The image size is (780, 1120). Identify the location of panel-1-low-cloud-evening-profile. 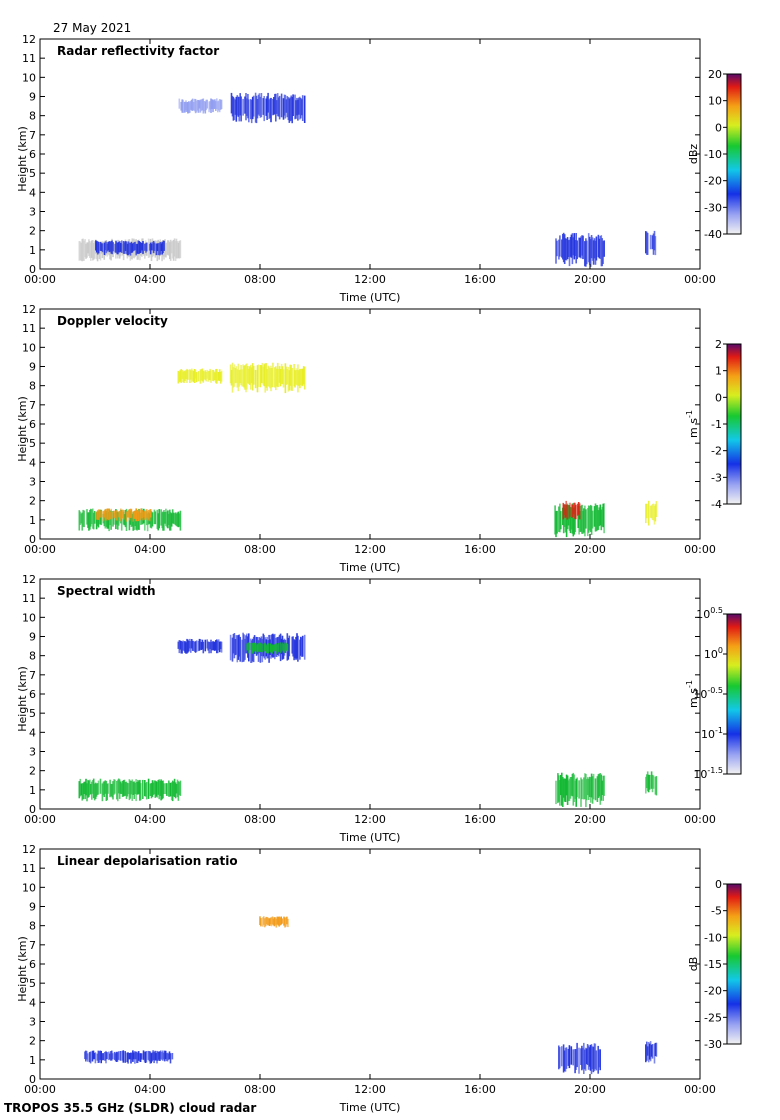
(597, 518).